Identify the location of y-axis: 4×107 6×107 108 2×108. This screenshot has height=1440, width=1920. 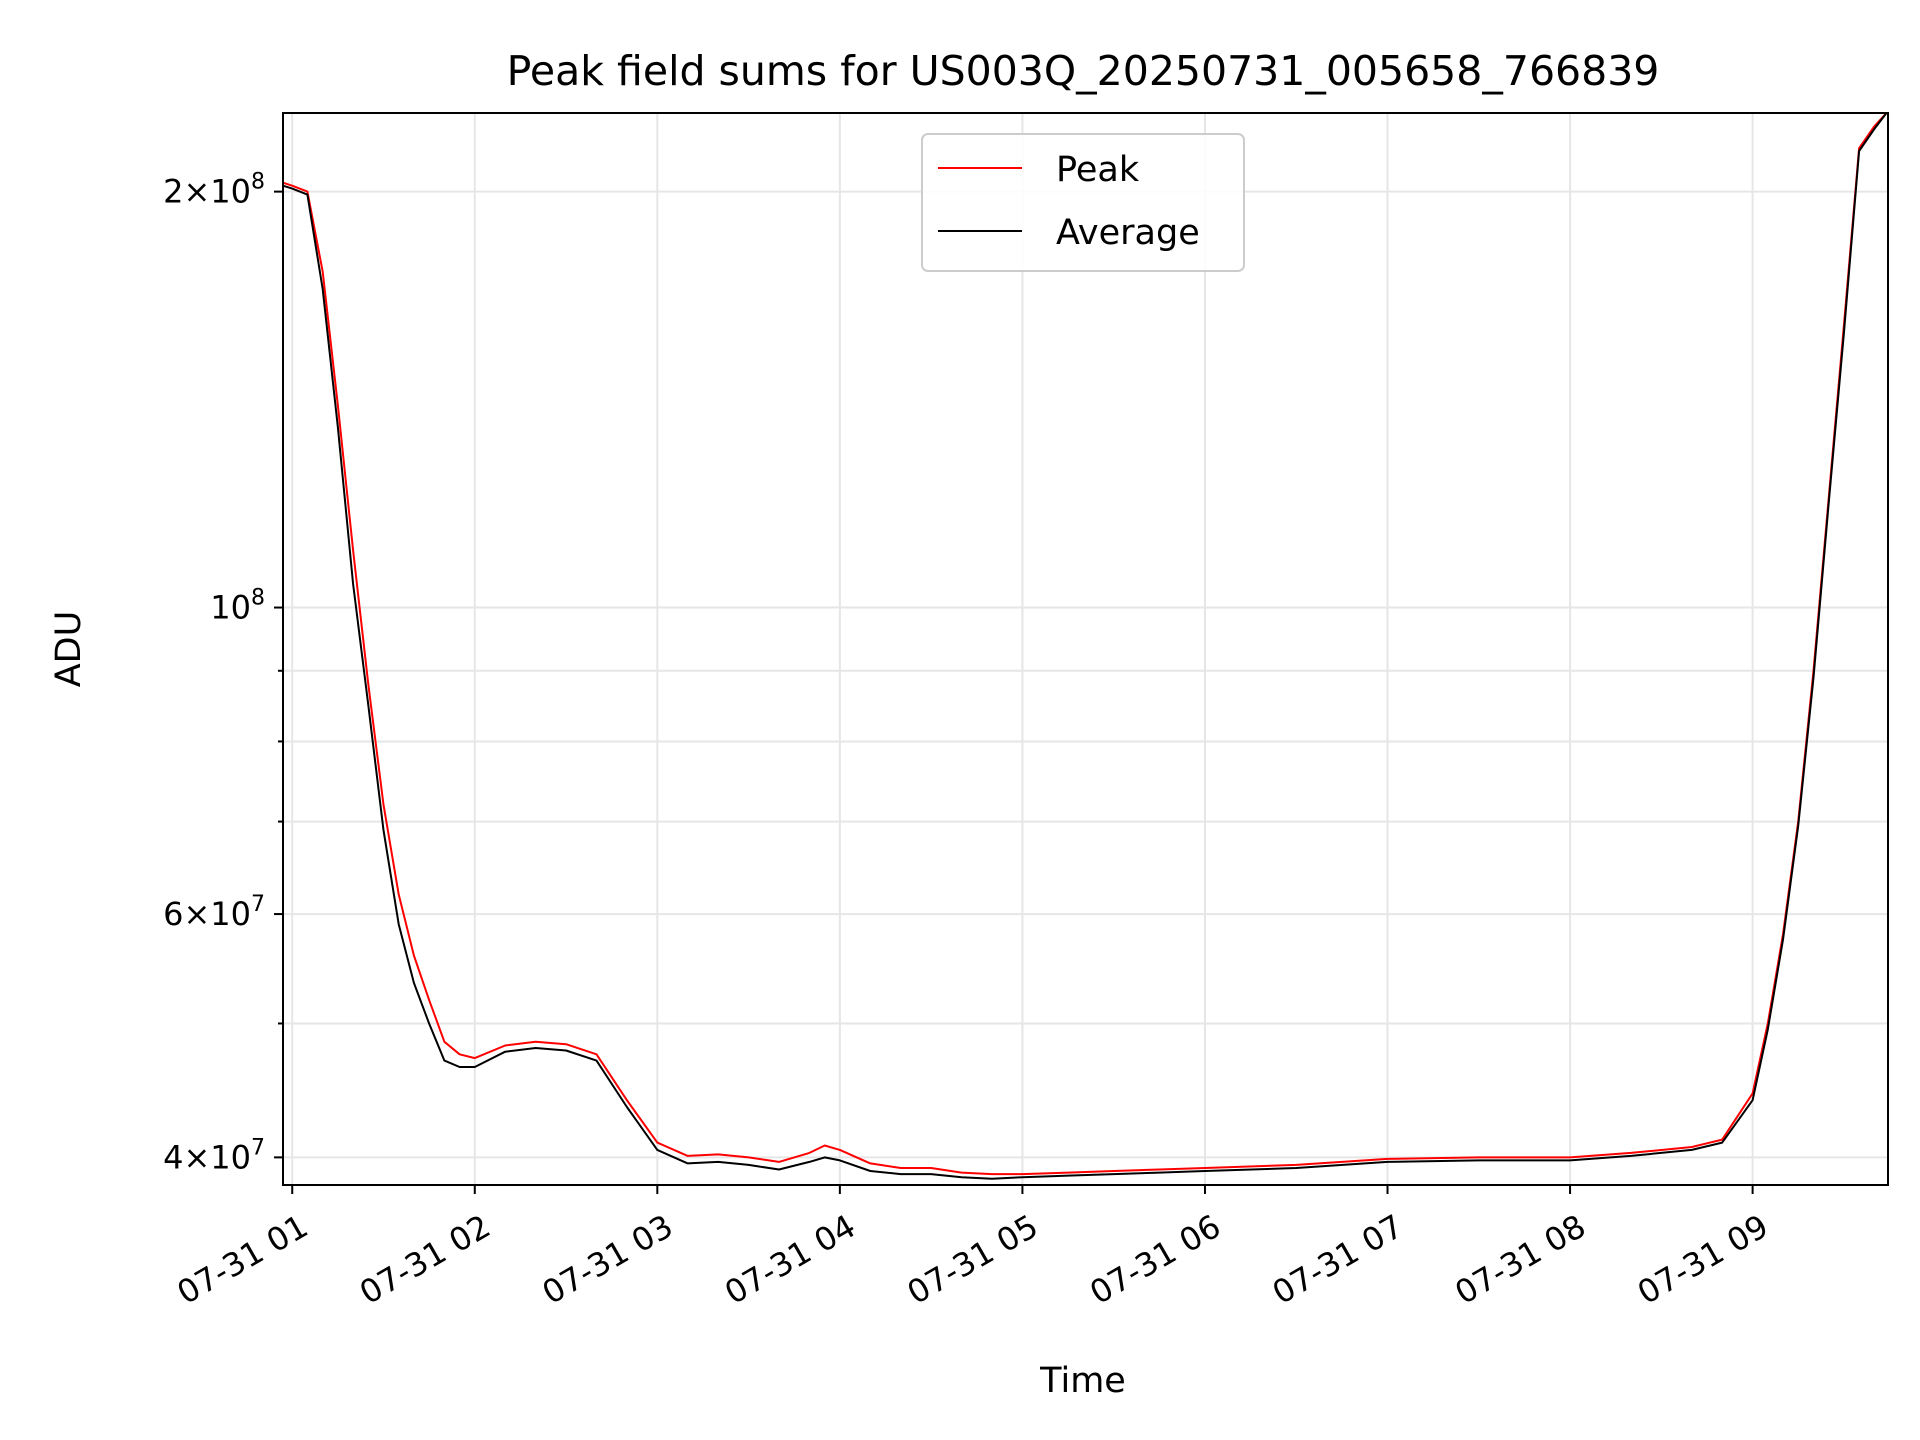
(223, 673).